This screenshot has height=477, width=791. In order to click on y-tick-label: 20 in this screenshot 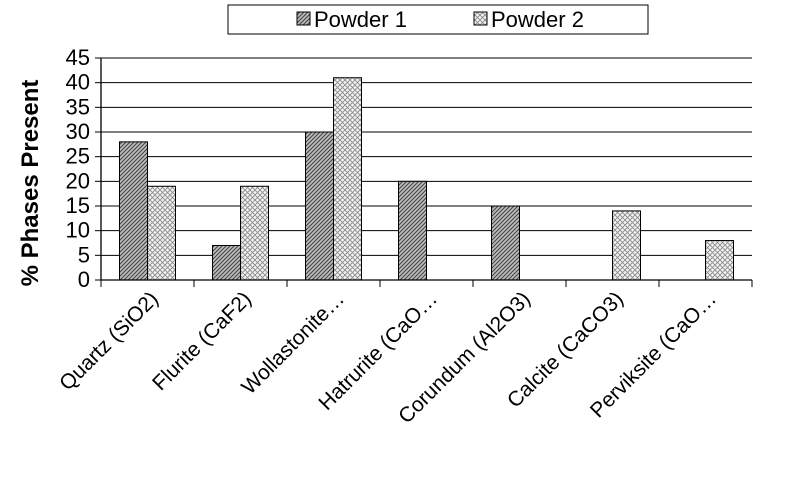, I will do `click(78, 180)`.